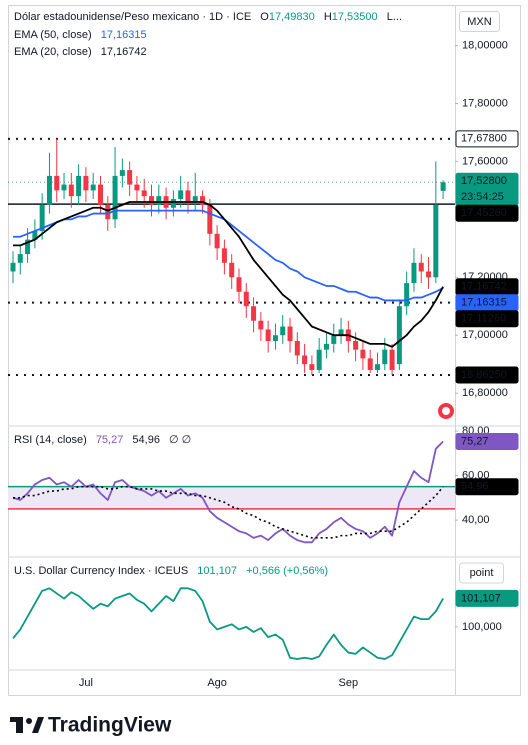 Image resolution: width=528 pixels, height=745 pixels. What do you see at coordinates (475, 441) in the screenshot?
I see `price-tag-label: 75,27` at bounding box center [475, 441].